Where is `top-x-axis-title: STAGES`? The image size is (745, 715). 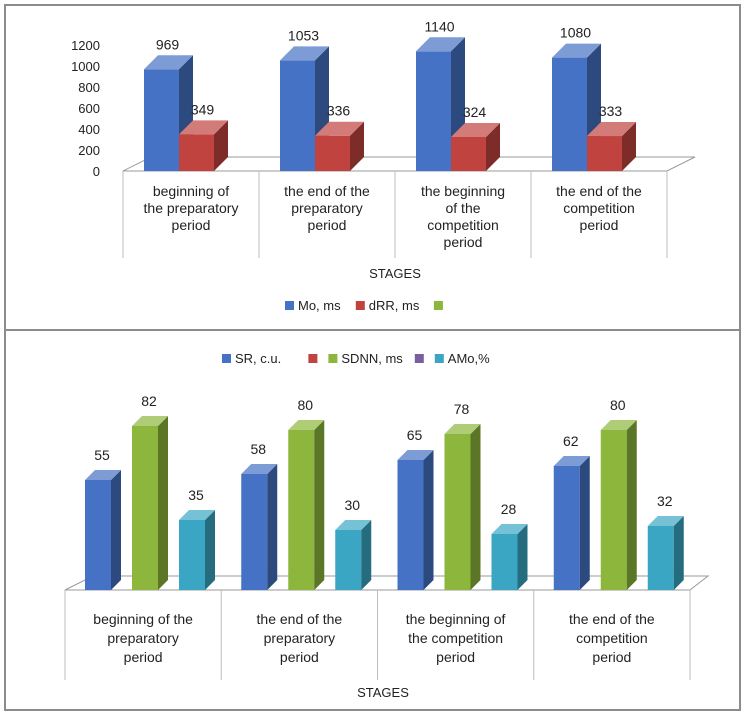
top-x-axis-title: STAGES is located at coordinates (395, 273).